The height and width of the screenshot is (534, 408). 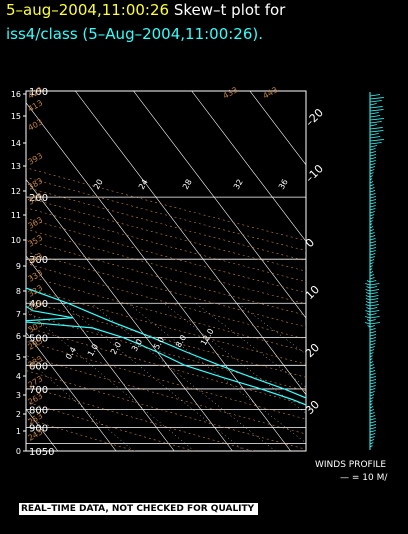 I want to click on pressure-tick-label: 200, so click(x=38, y=198).